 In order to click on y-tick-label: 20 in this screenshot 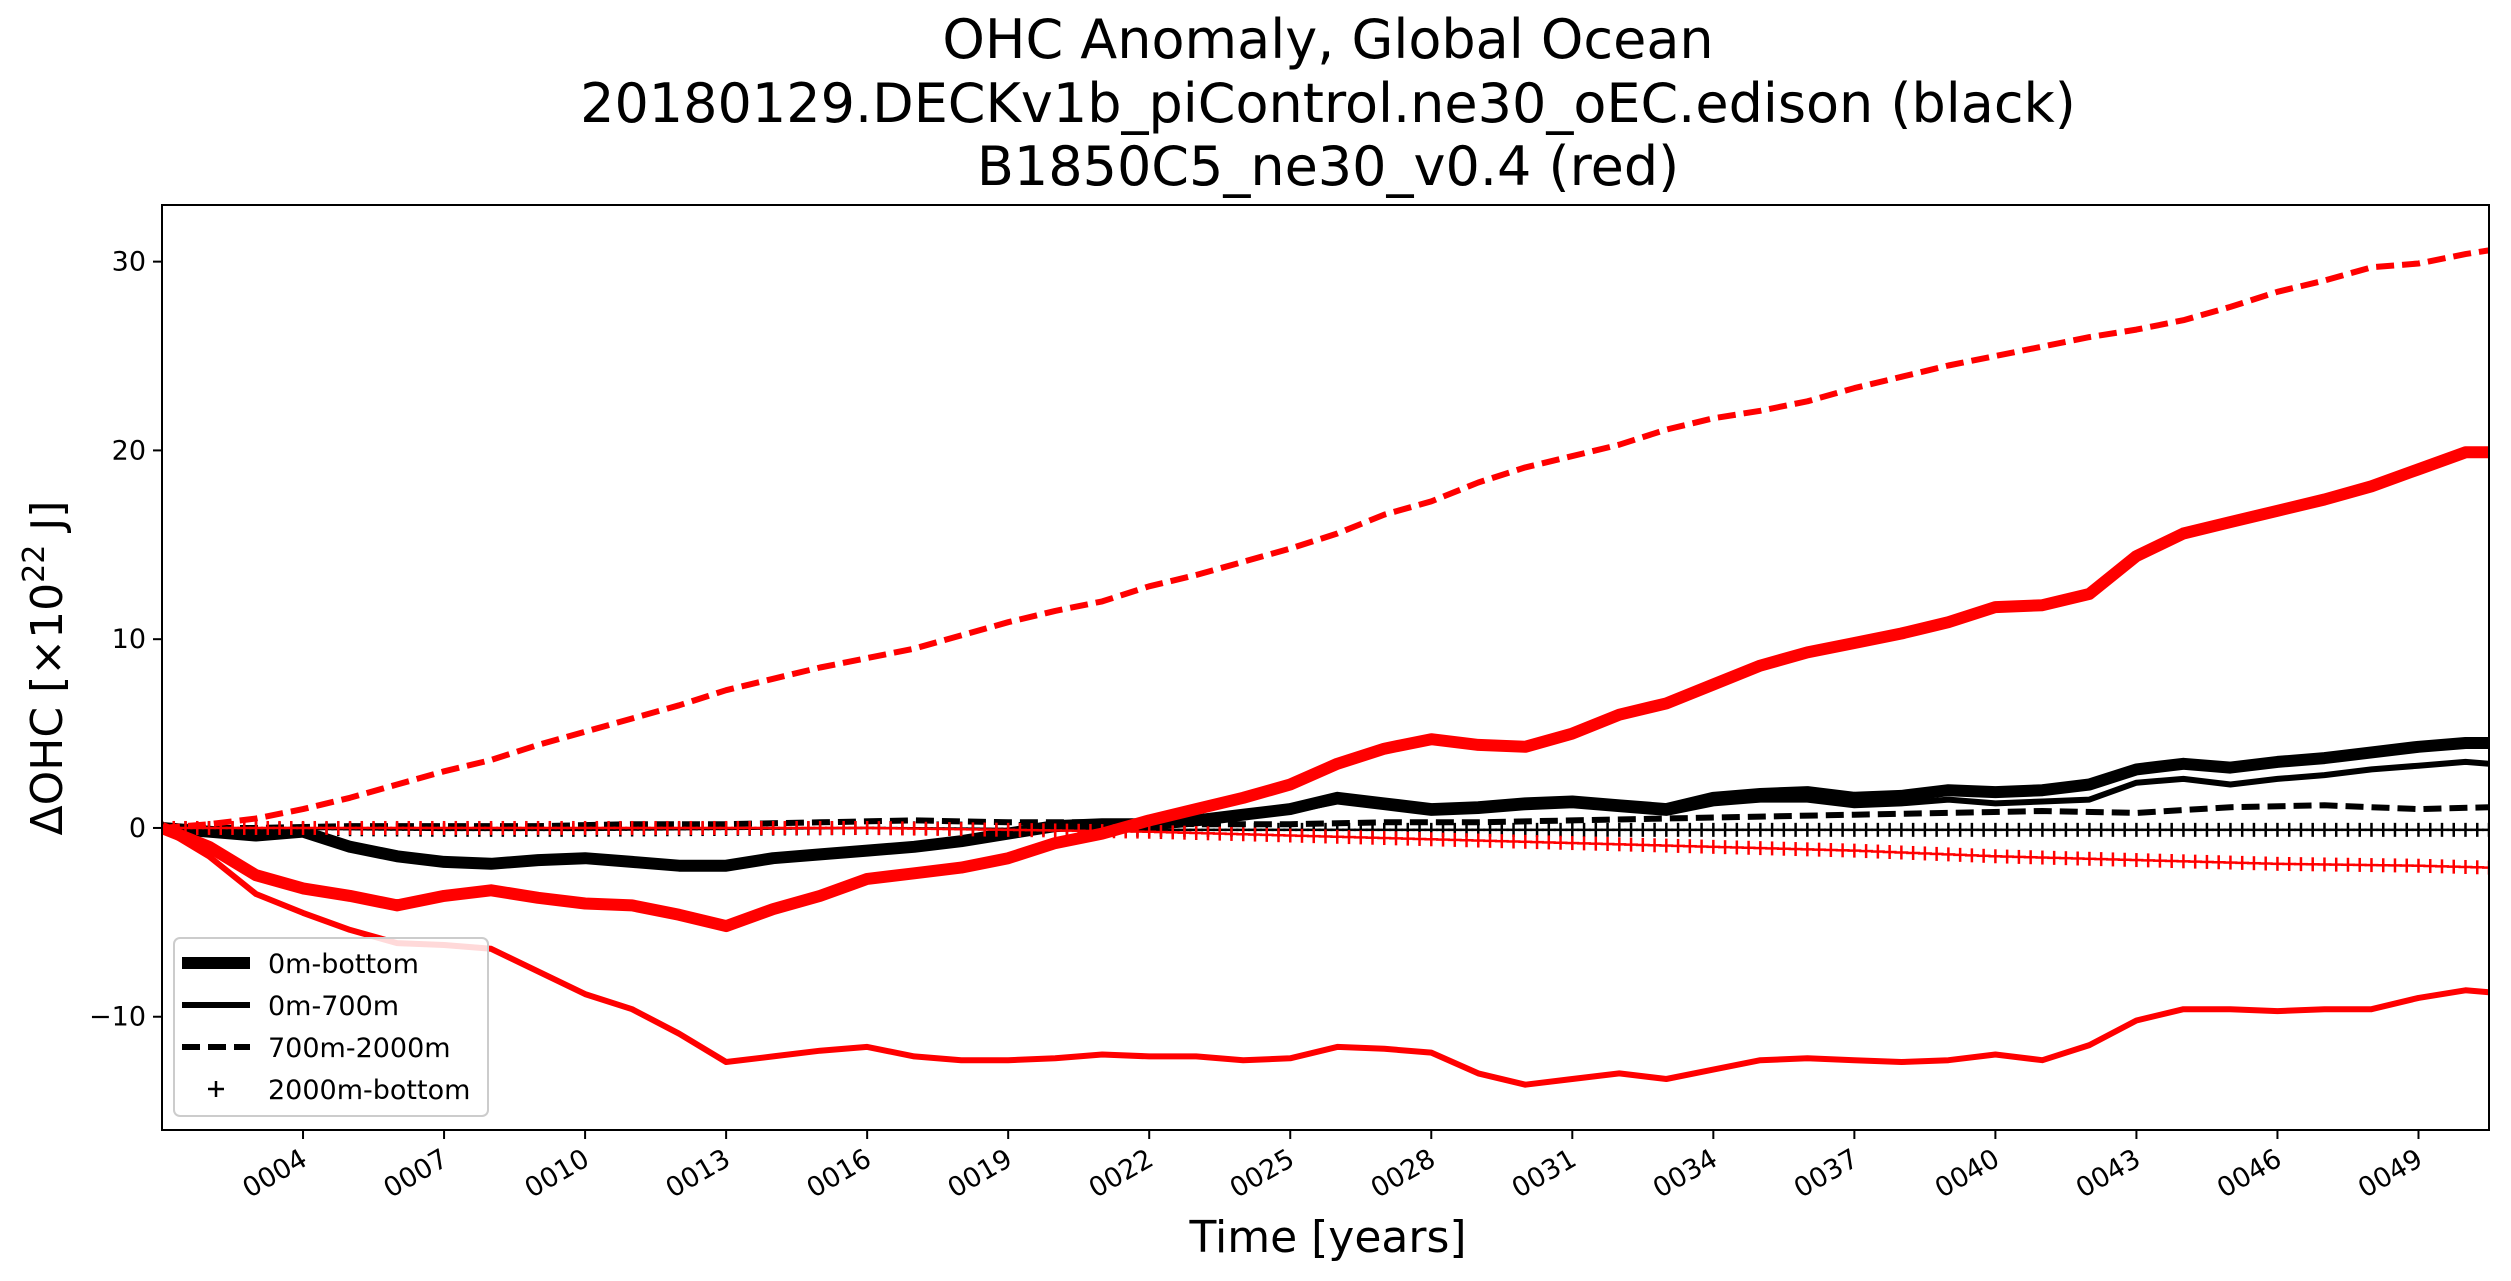, I will do `click(129, 450)`.